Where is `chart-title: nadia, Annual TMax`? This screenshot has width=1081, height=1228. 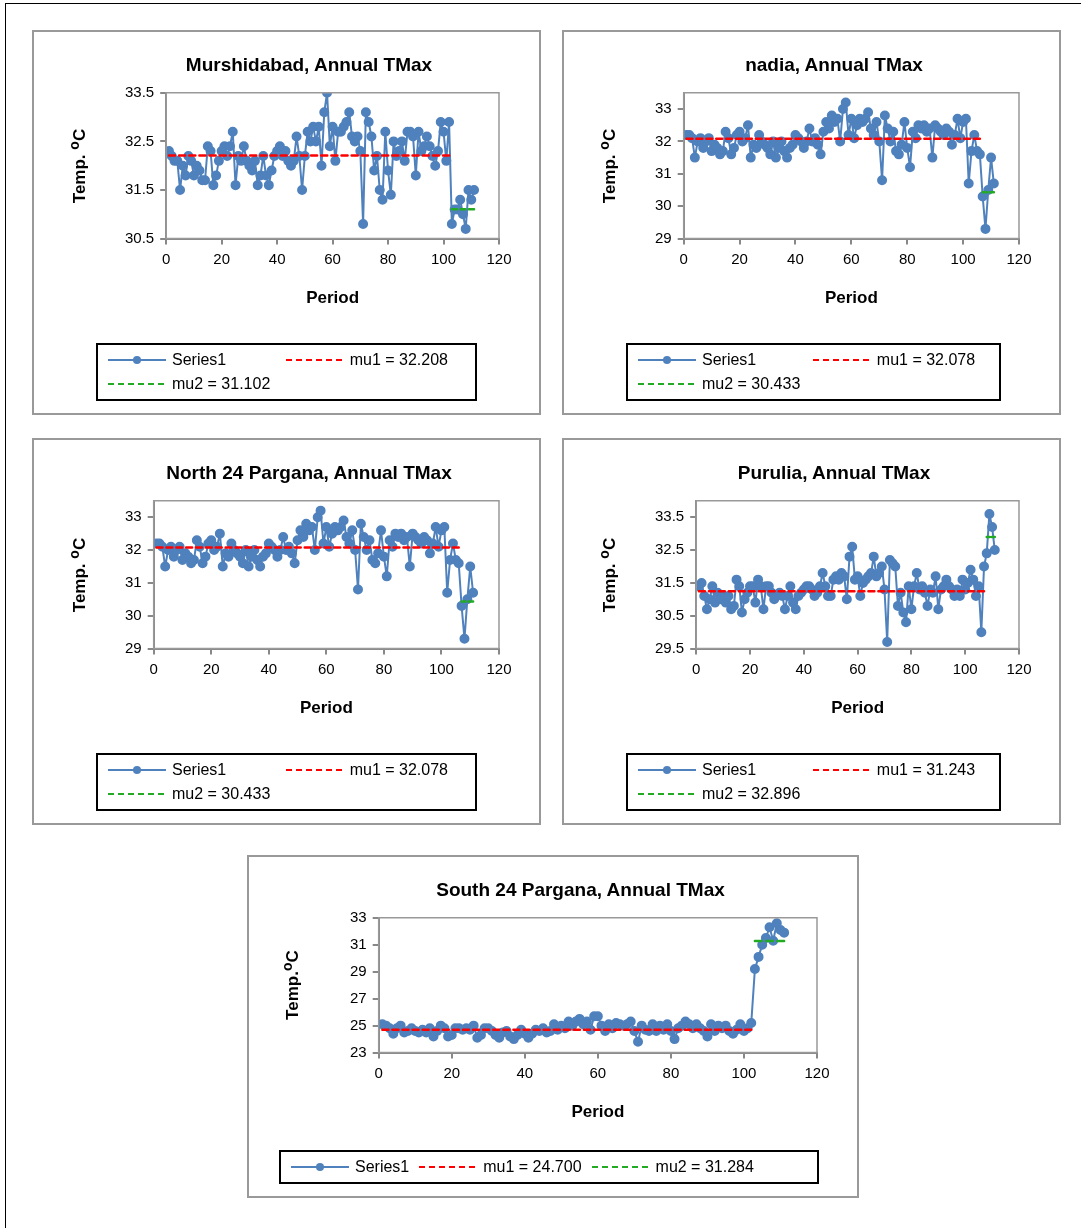 chart-title: nadia, Annual TMax is located at coordinates (834, 64).